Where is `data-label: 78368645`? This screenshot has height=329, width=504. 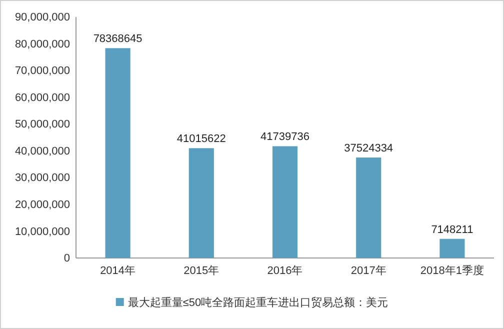
data-label: 78368645 is located at coordinates (117, 39).